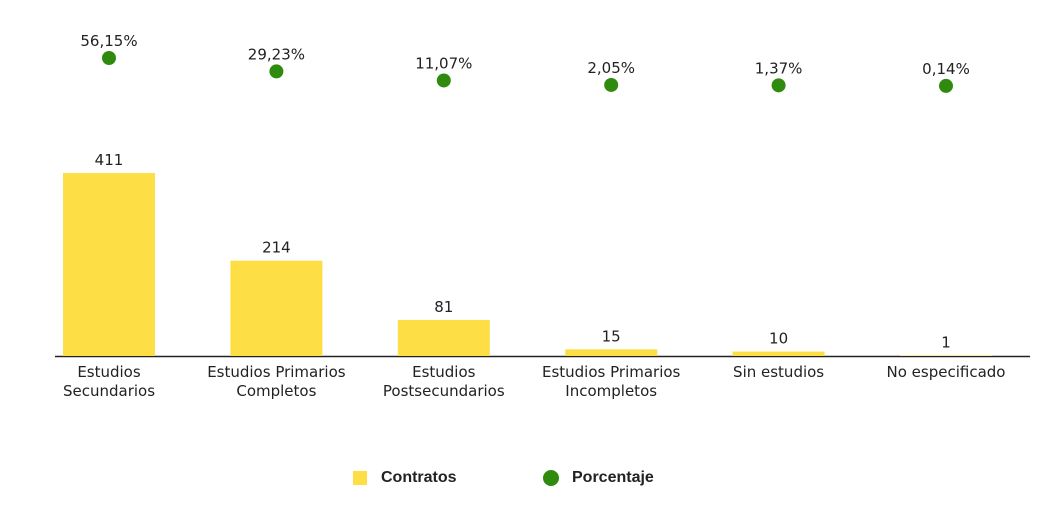  What do you see at coordinates (443, 63) in the screenshot?
I see `dot-label: 11,07%` at bounding box center [443, 63].